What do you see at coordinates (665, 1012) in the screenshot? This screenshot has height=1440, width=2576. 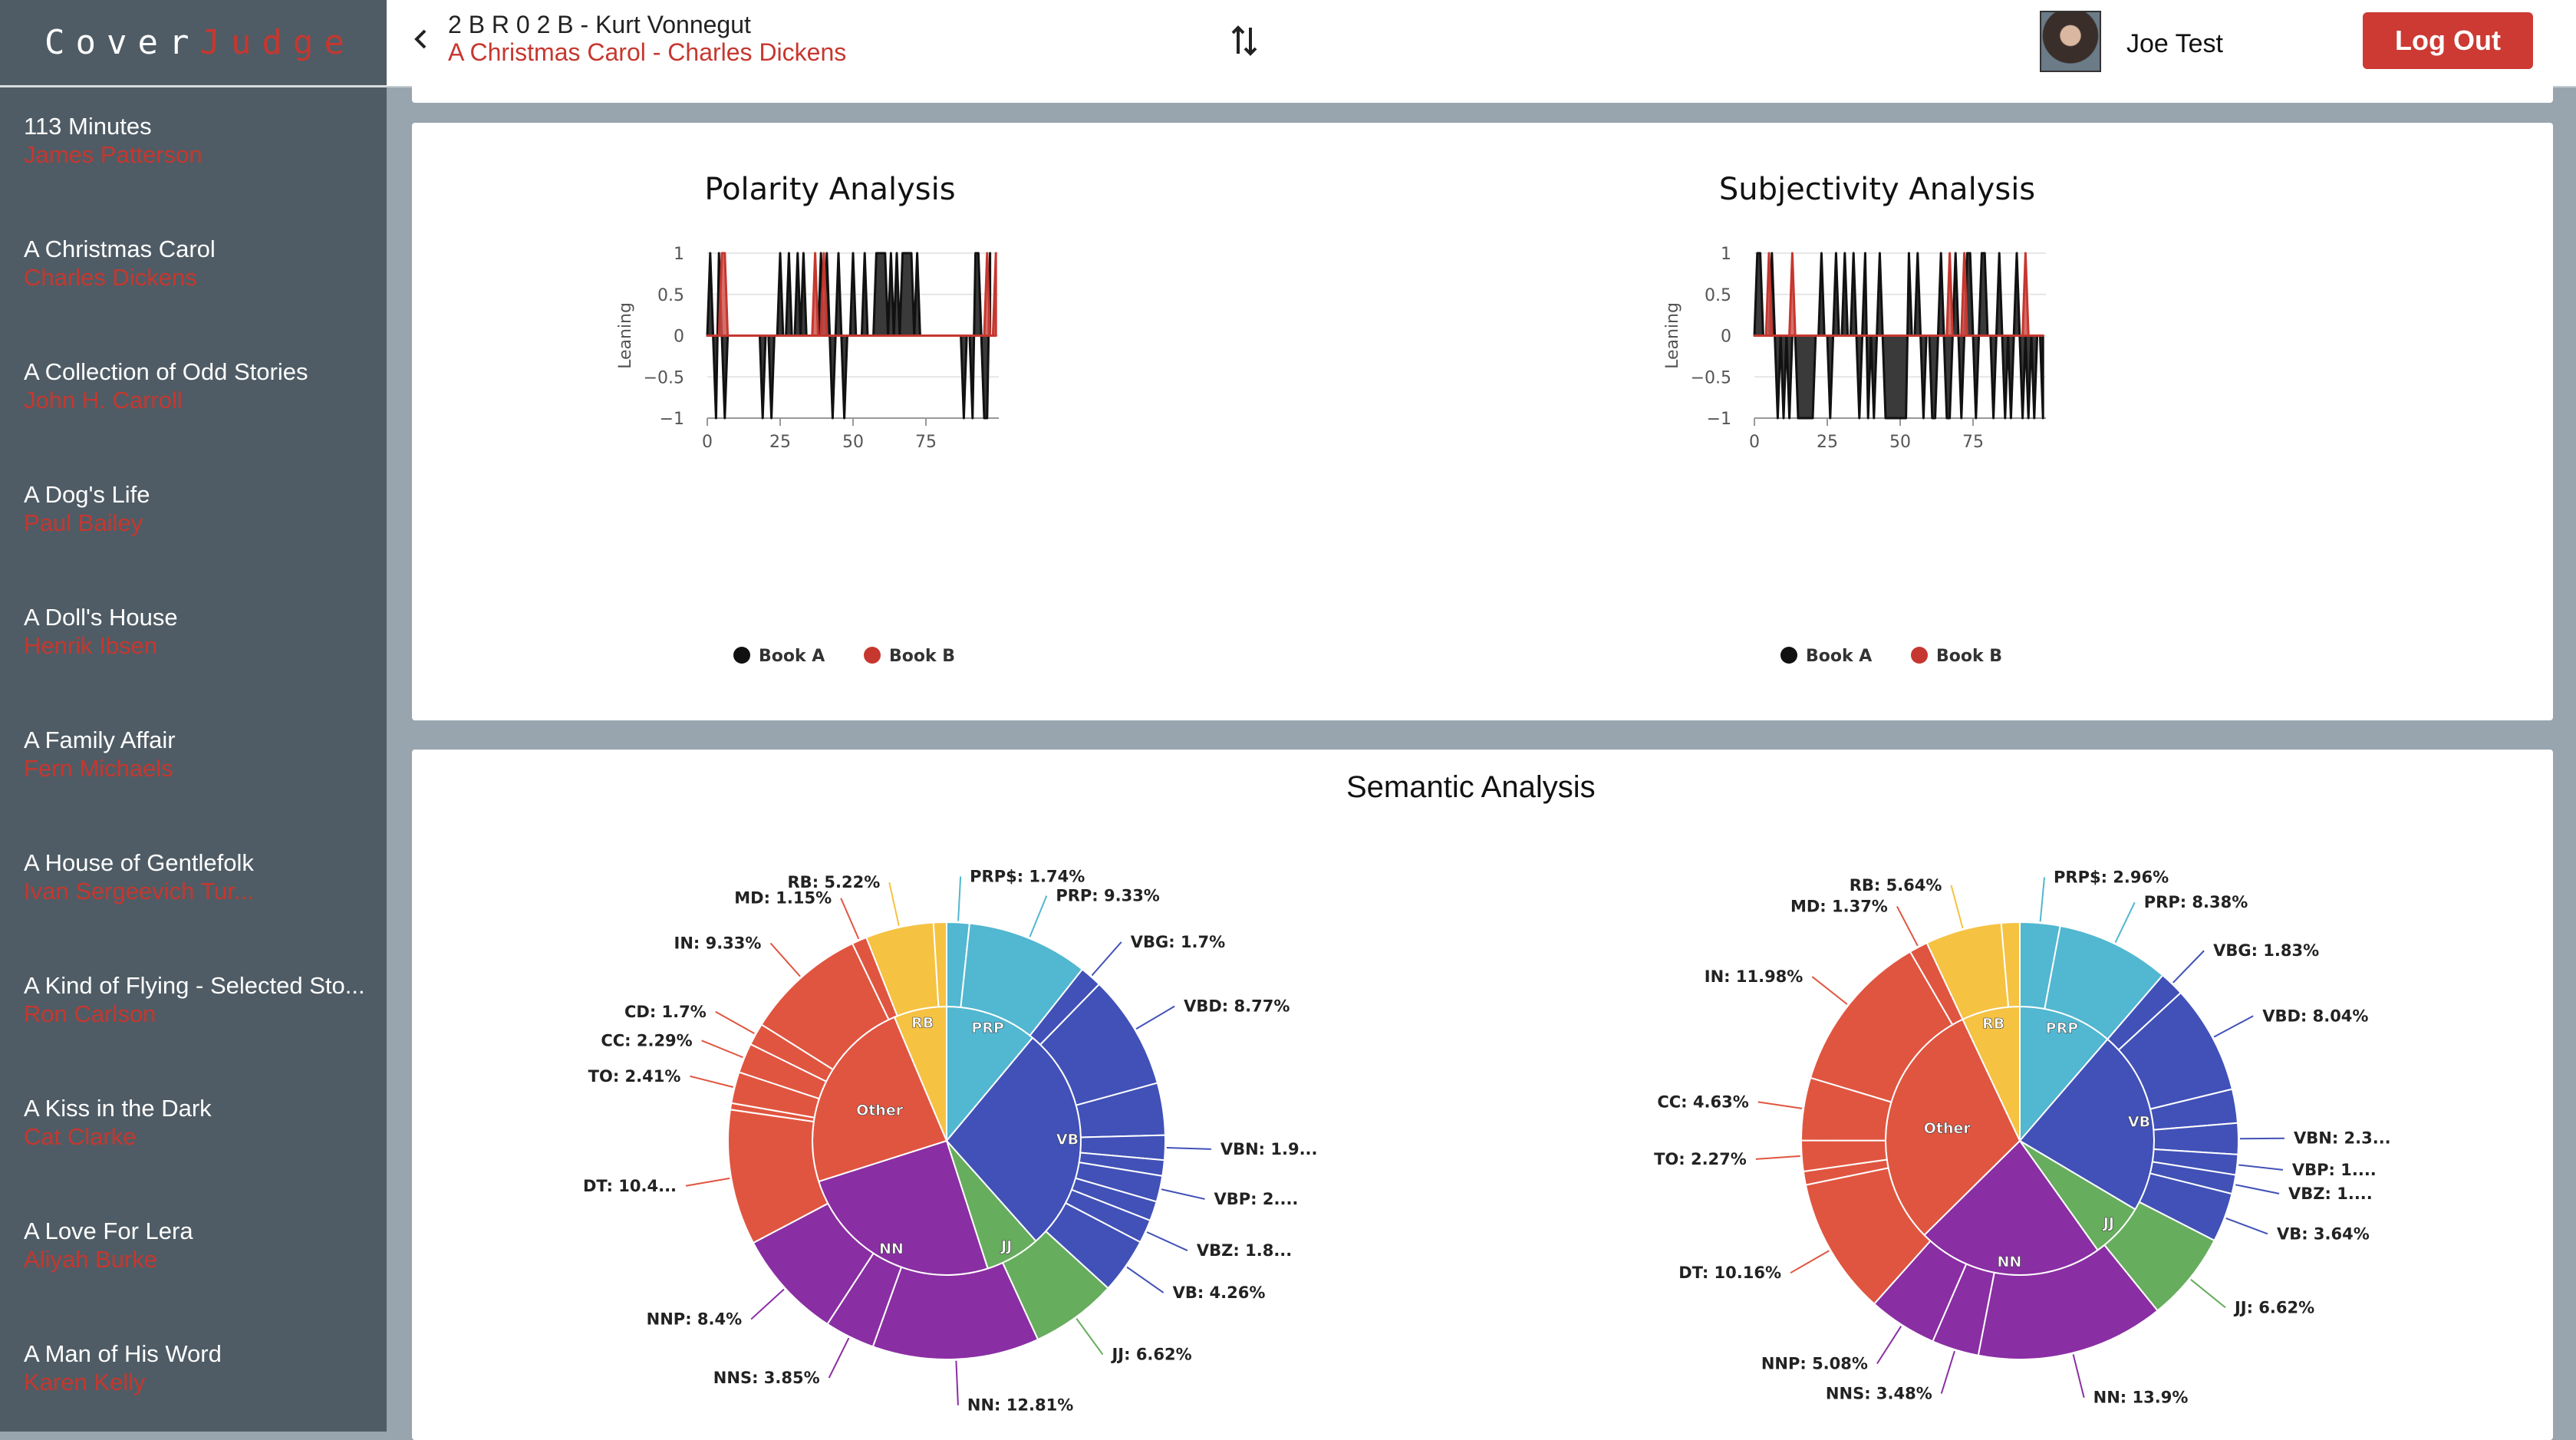 I see `pie-slice-label: CD: 1.7%` at bounding box center [665, 1012].